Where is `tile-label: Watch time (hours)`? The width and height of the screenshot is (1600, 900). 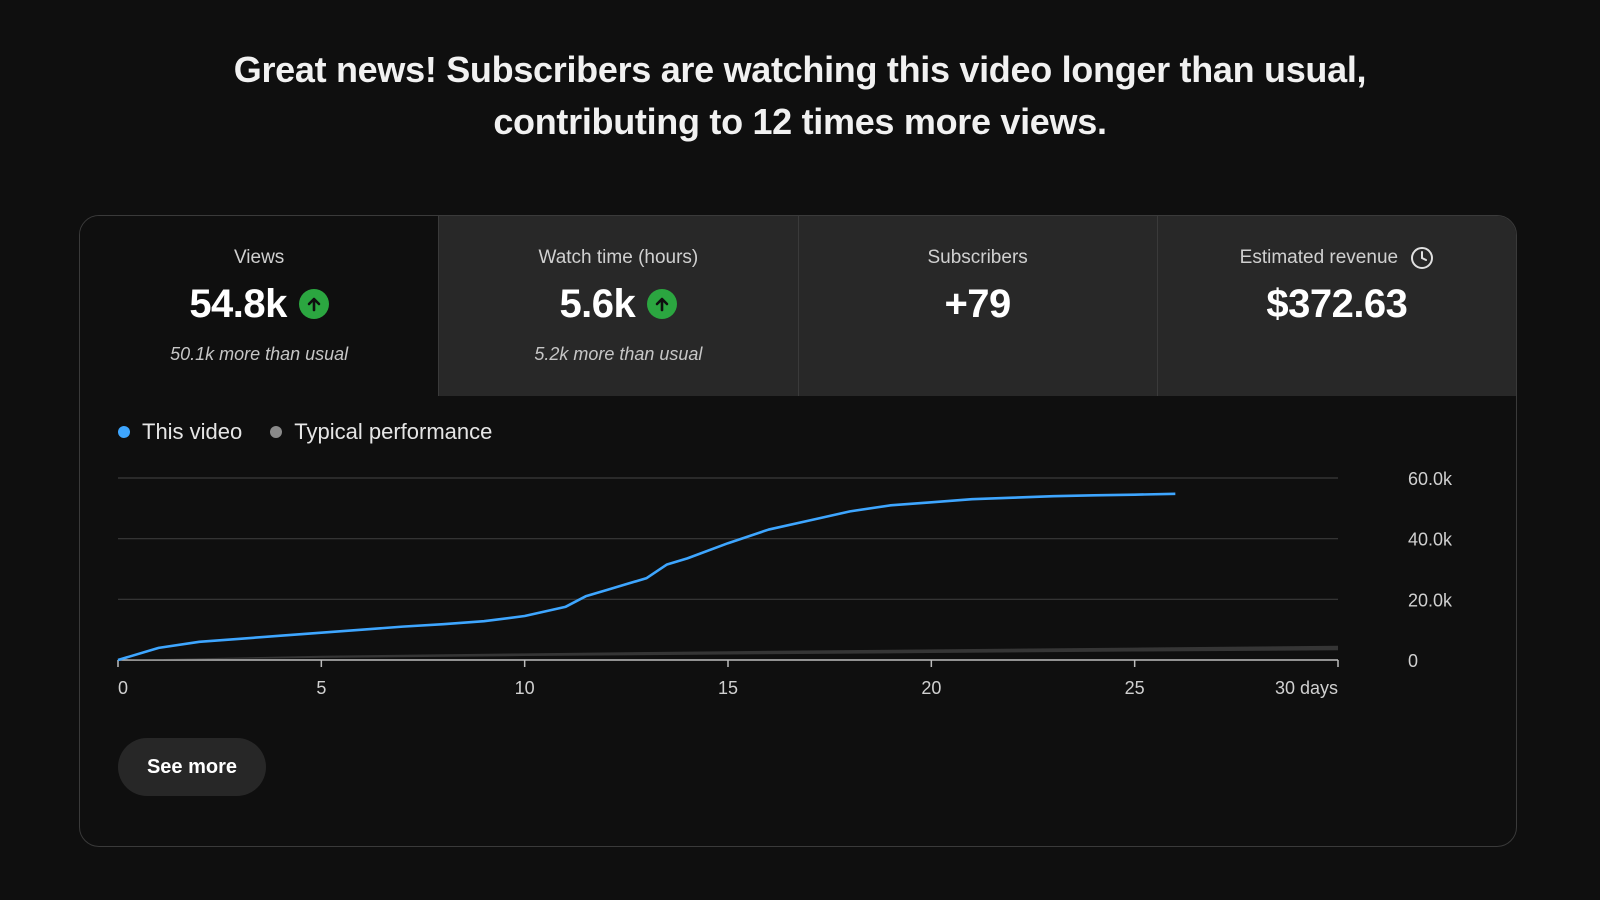
tile-label: Watch time (hours) is located at coordinates (618, 257).